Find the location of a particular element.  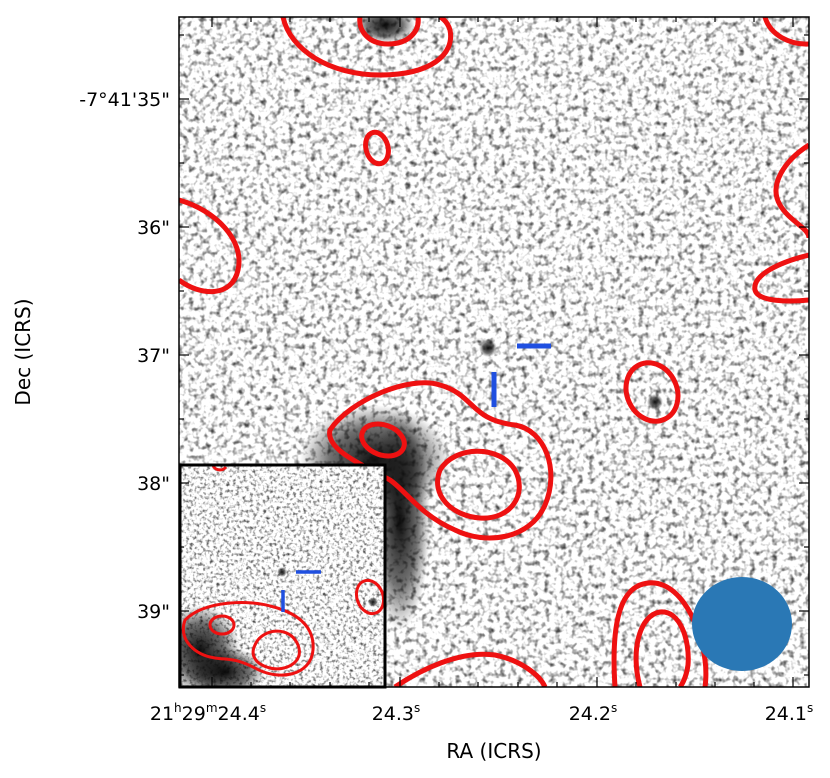

dec-tick-label-3: 37" is located at coordinates (153, 356).